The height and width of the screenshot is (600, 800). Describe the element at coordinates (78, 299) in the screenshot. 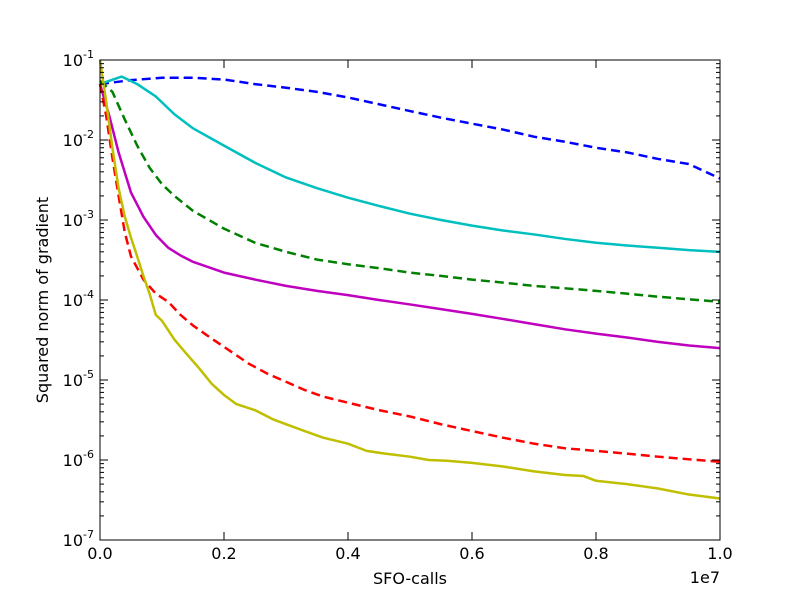

I see `y-tick-label: 10⁻⁴` at that location.